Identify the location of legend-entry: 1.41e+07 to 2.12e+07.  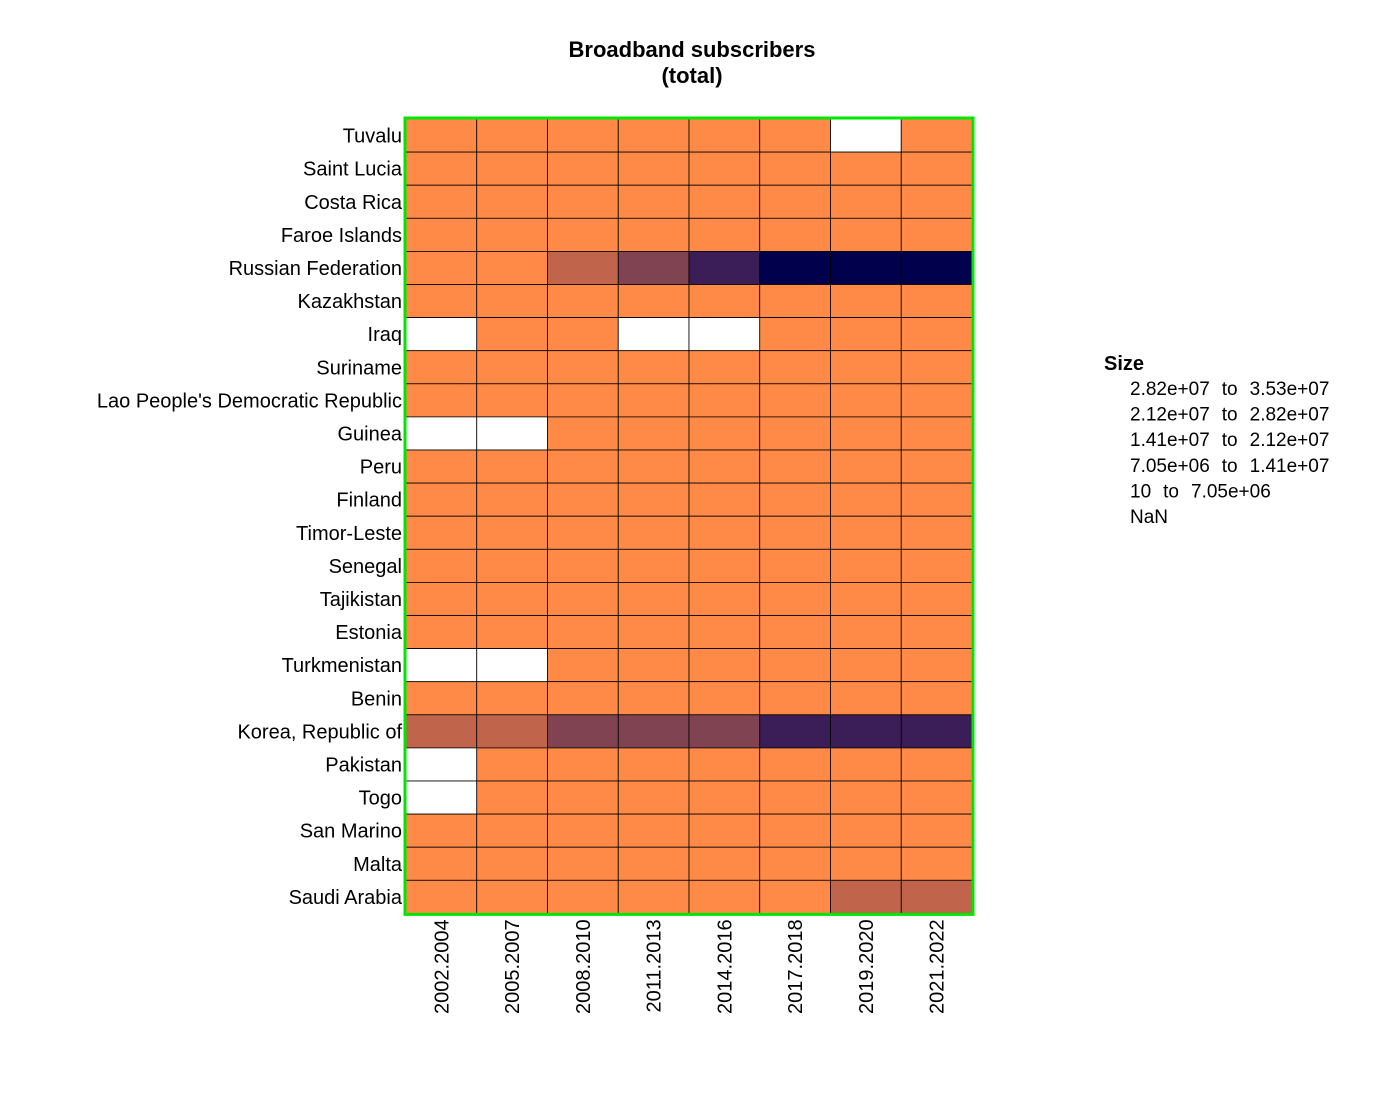
(1229, 440).